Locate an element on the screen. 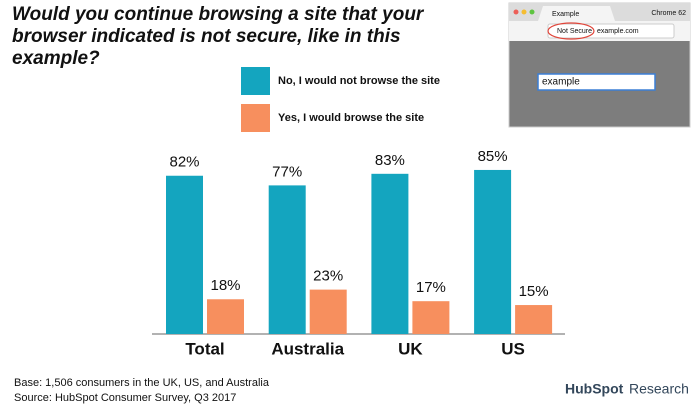 The width and height of the screenshot is (696, 409). value-label: 18% is located at coordinates (225, 285).